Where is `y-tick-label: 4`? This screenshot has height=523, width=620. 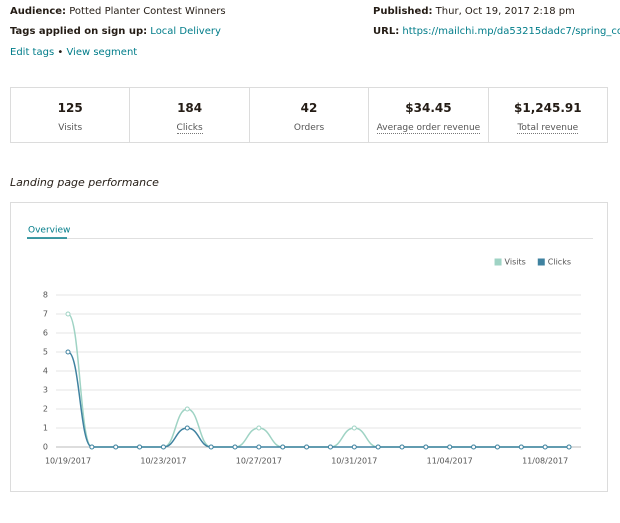 y-tick-label: 4 is located at coordinates (45, 371).